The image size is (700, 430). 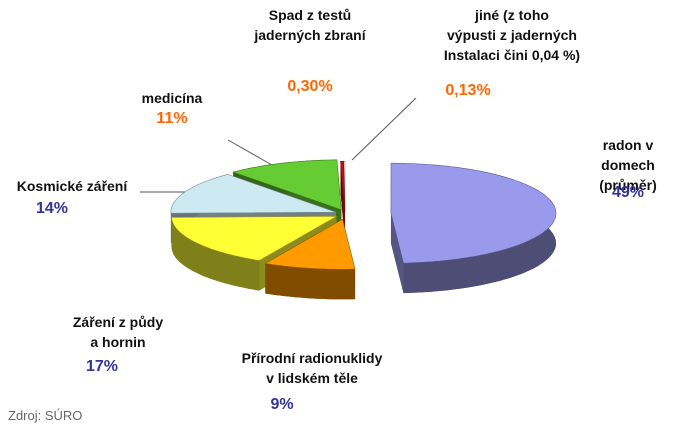 What do you see at coordinates (468, 90) in the screenshot?
I see `value-label: 0,13%` at bounding box center [468, 90].